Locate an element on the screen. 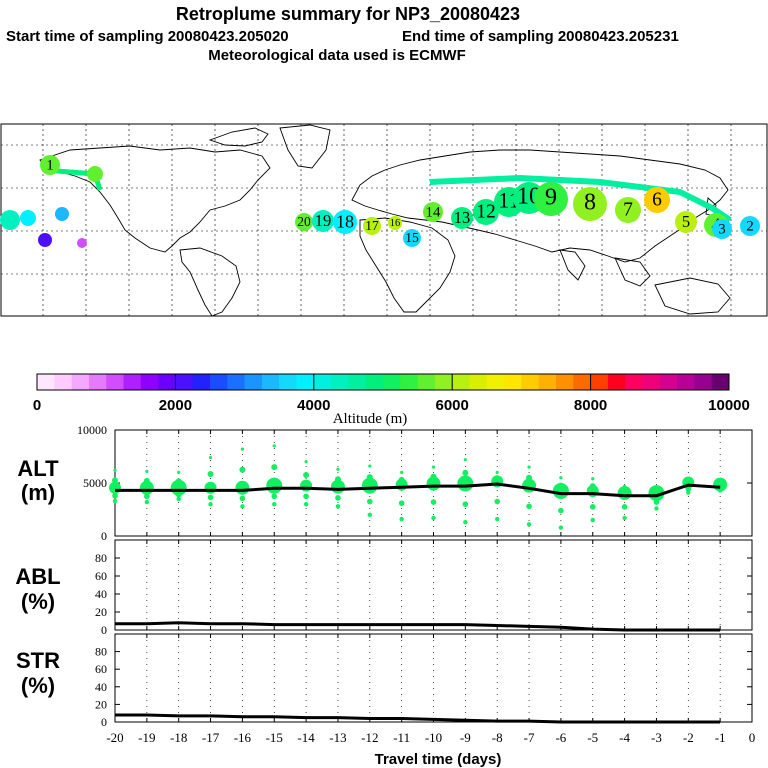 The image size is (768, 768). str-panel-label: STR is located at coordinates (38, 660).